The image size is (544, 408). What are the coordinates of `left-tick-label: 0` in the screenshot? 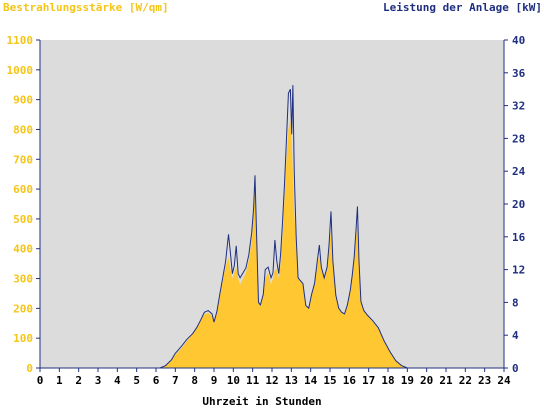 It's located at (29, 368).